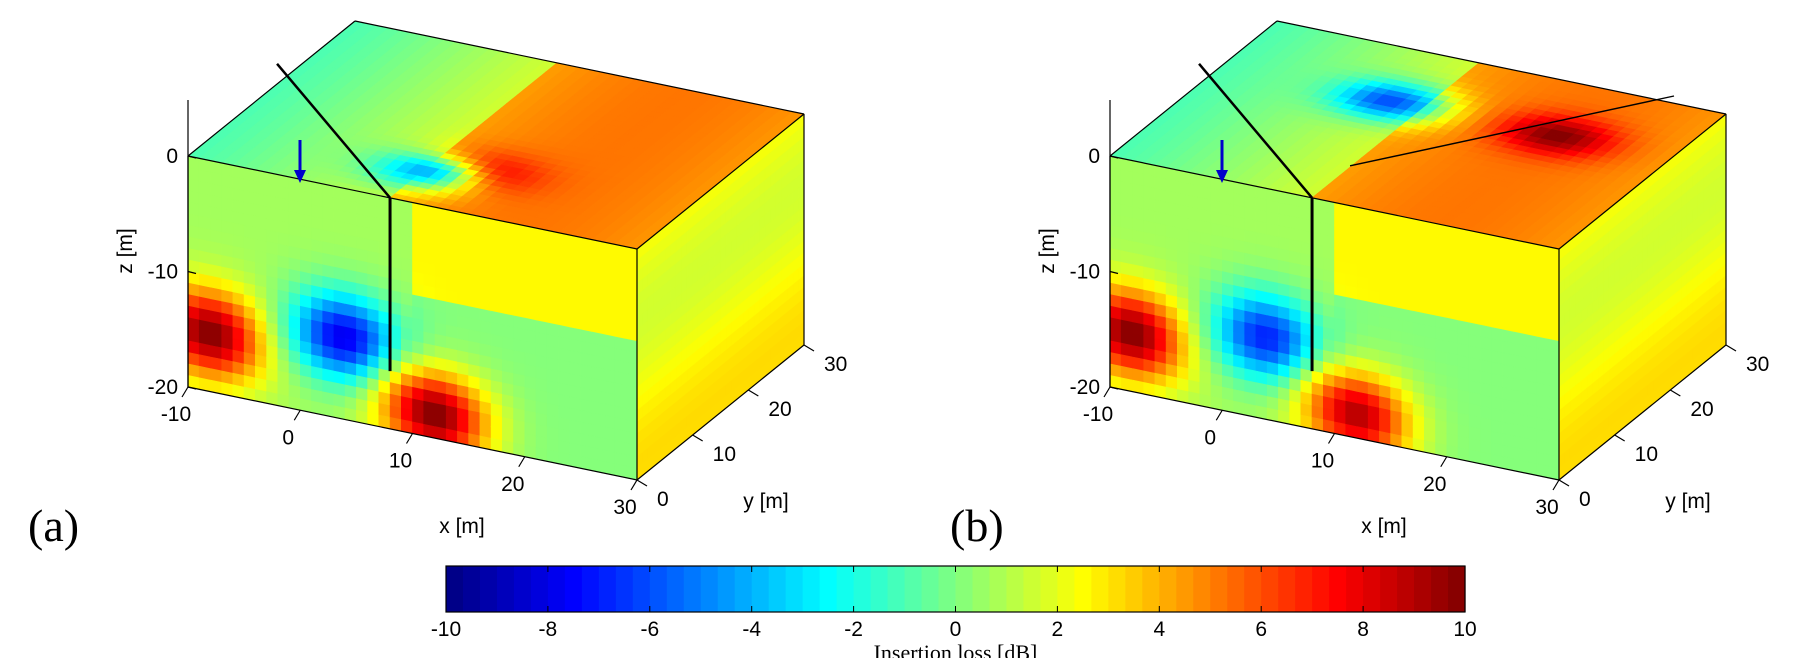 The image size is (1809, 658). Describe the element at coordinates (53, 525) in the screenshot. I see `panel-label: (a)` at that location.